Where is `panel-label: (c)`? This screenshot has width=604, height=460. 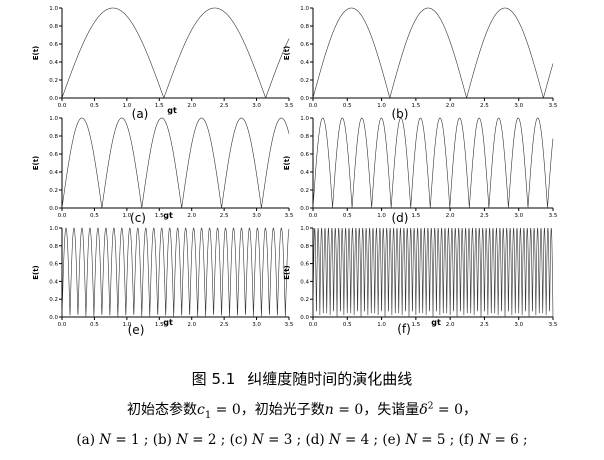
panel-label: (c) is located at coordinates (138, 218).